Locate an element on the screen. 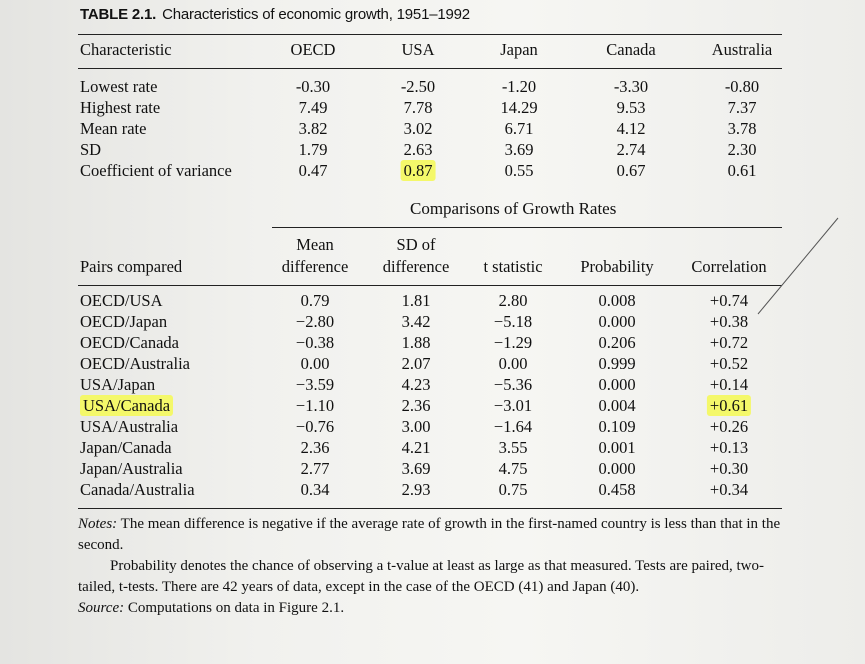  column-header-characteristic: Characteristic is located at coordinates (126, 49).